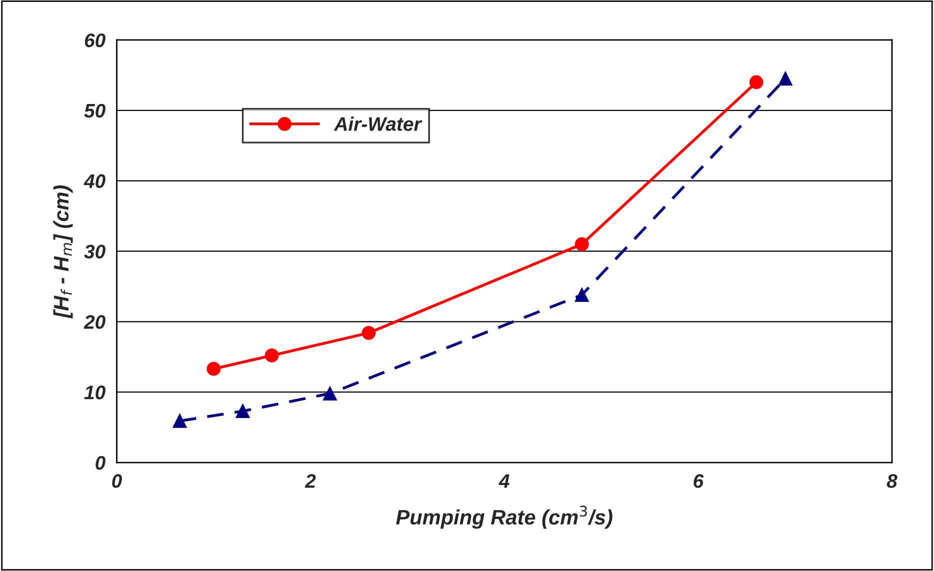 This screenshot has height=571, width=934. Describe the element at coordinates (504, 517) in the screenshot. I see `x-axis-title: Pumping Rate (cm$^{3}$/s)` at that location.